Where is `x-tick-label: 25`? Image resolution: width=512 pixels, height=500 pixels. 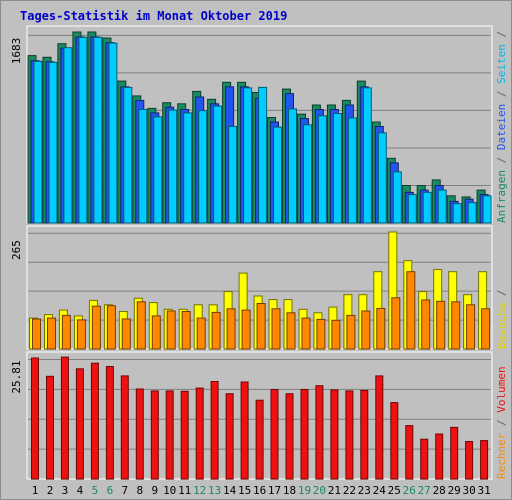
x-tick-label: 25 is located at coordinates (394, 490).